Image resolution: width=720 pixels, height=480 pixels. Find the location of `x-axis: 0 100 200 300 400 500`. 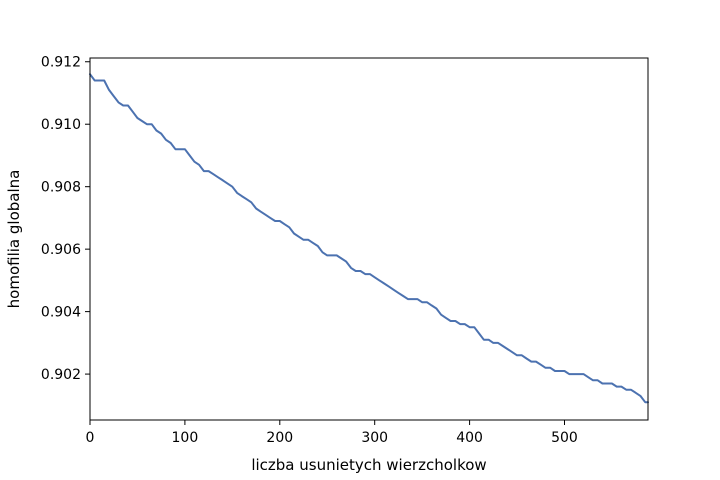

x-axis: 0 100 200 300 400 500 is located at coordinates (332, 433).